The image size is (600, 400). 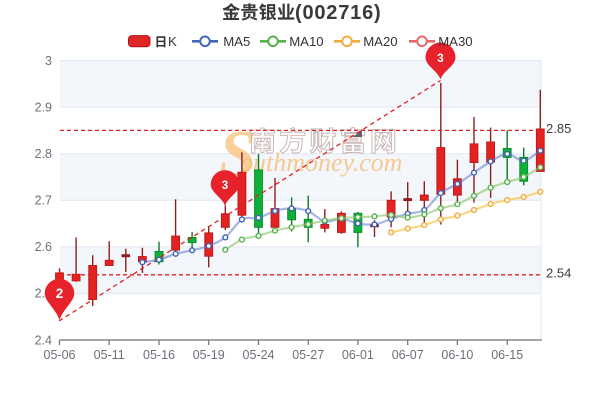 I want to click on svg-text: 05-16, so click(x=159, y=355).